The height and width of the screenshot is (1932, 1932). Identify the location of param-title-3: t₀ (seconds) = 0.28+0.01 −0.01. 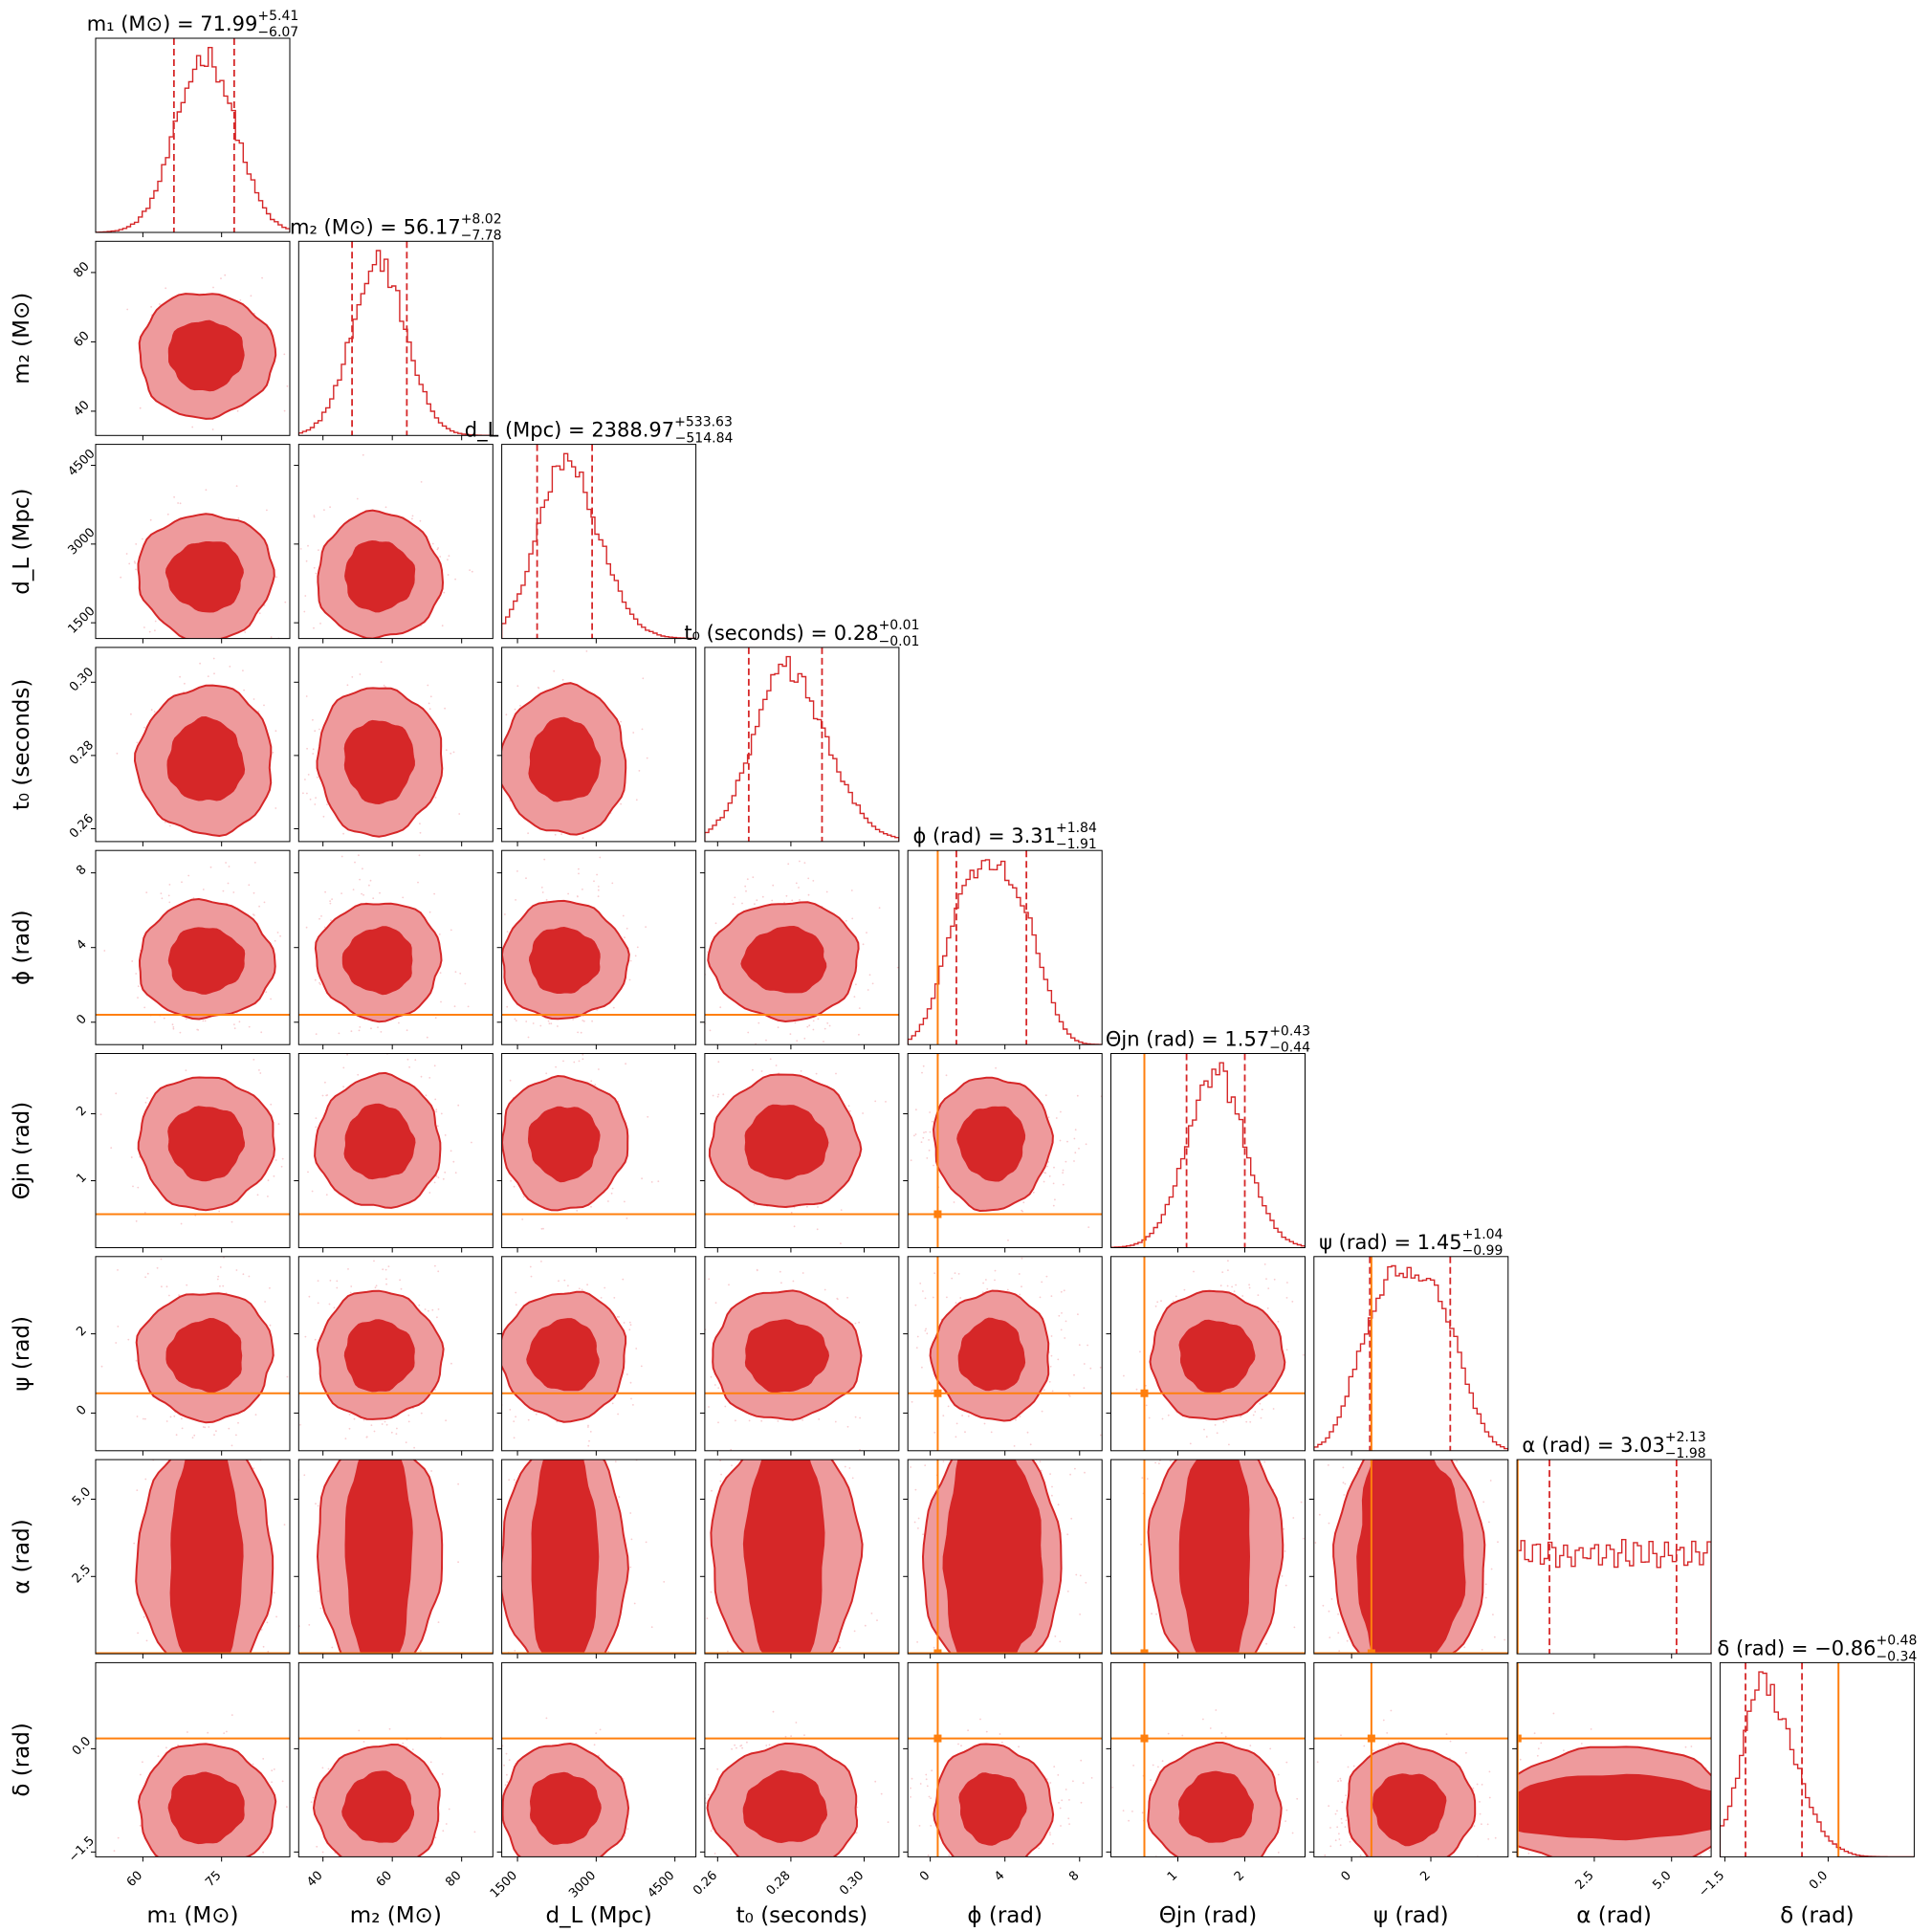
(801, 633).